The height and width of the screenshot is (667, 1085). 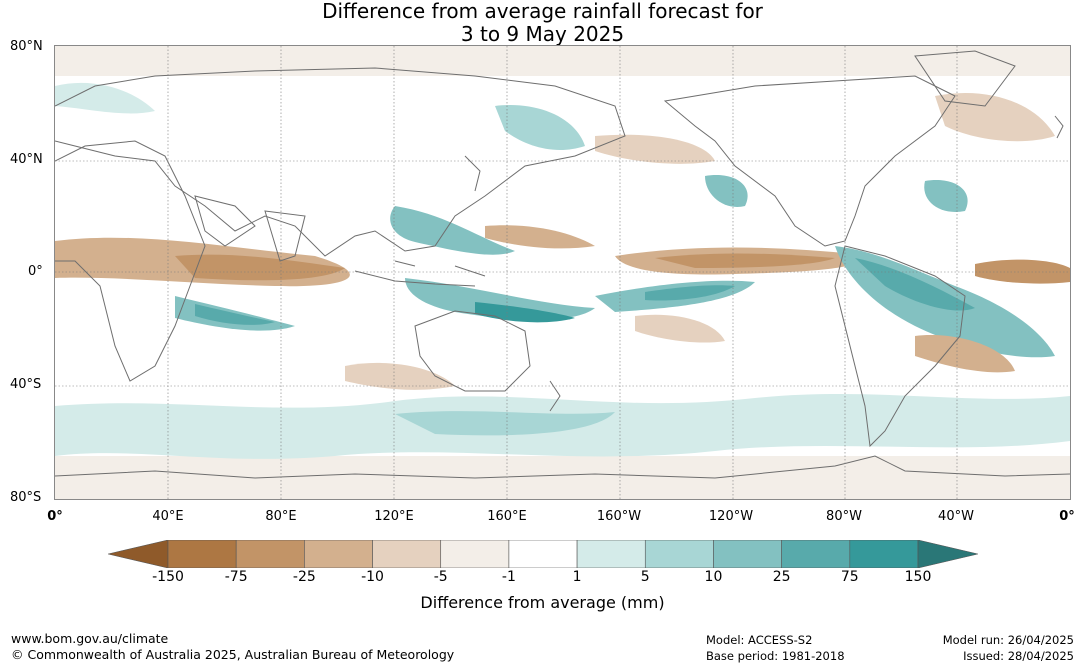 What do you see at coordinates (915, 284) in the screenshot?
I see `south-america-core` at bounding box center [915, 284].